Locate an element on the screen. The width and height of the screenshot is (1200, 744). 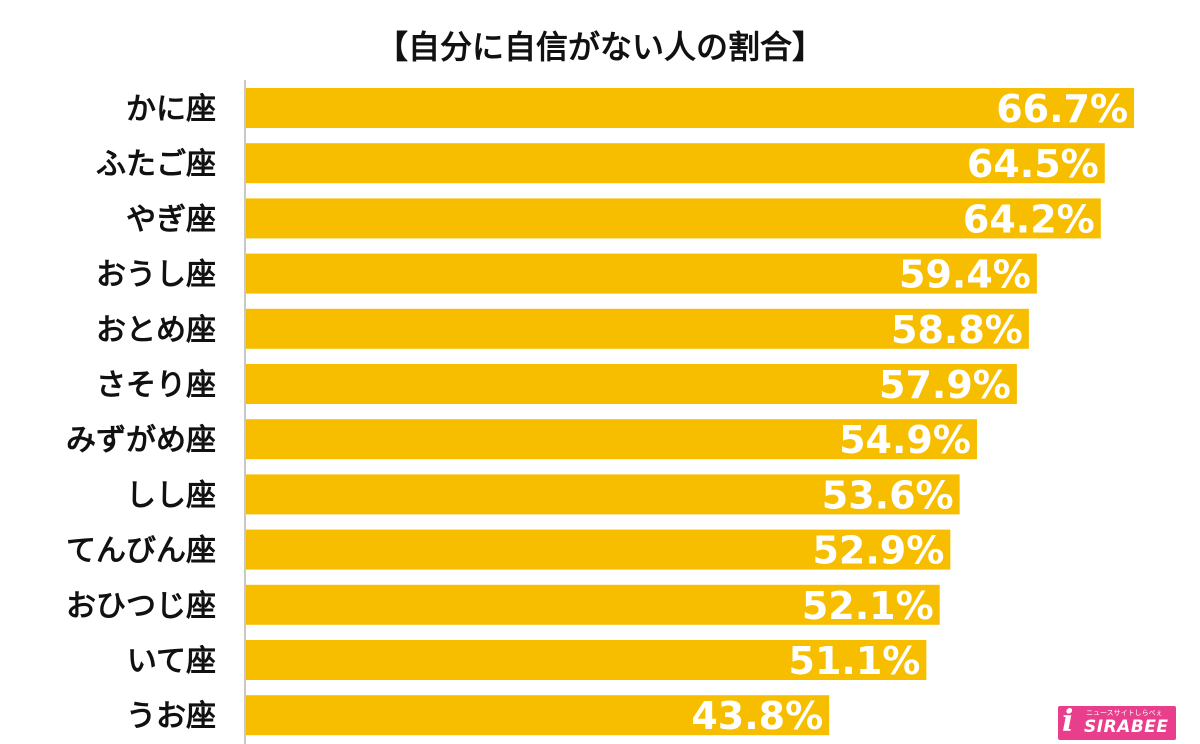
category-label: やぎ座 is located at coordinates (171, 219).